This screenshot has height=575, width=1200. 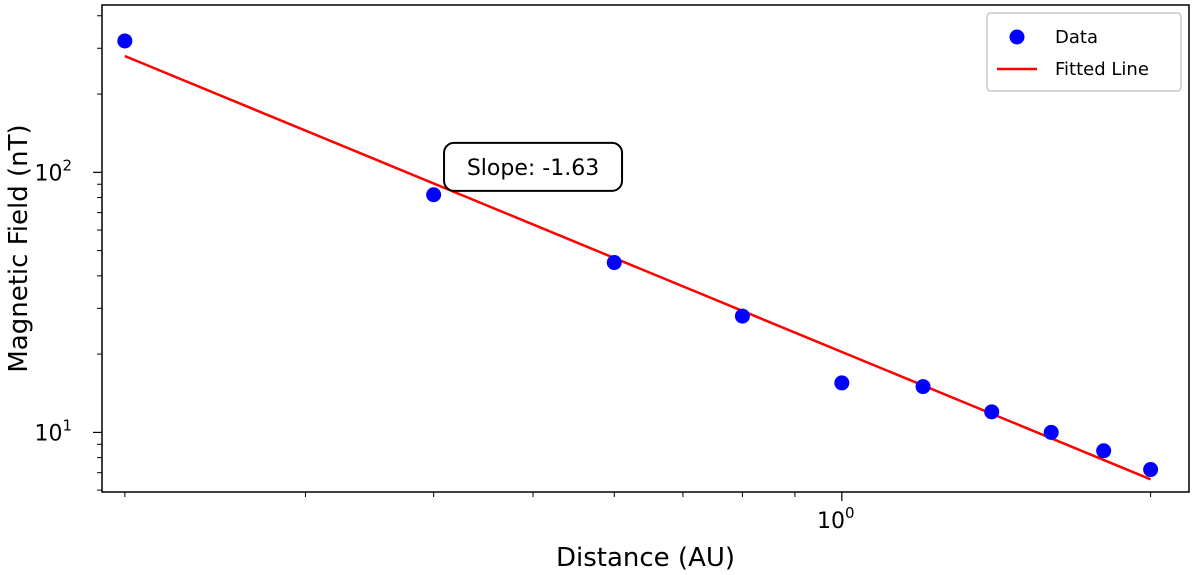 What do you see at coordinates (67, 165) in the screenshot?
I see `y-tick-exponent: 2` at bounding box center [67, 165].